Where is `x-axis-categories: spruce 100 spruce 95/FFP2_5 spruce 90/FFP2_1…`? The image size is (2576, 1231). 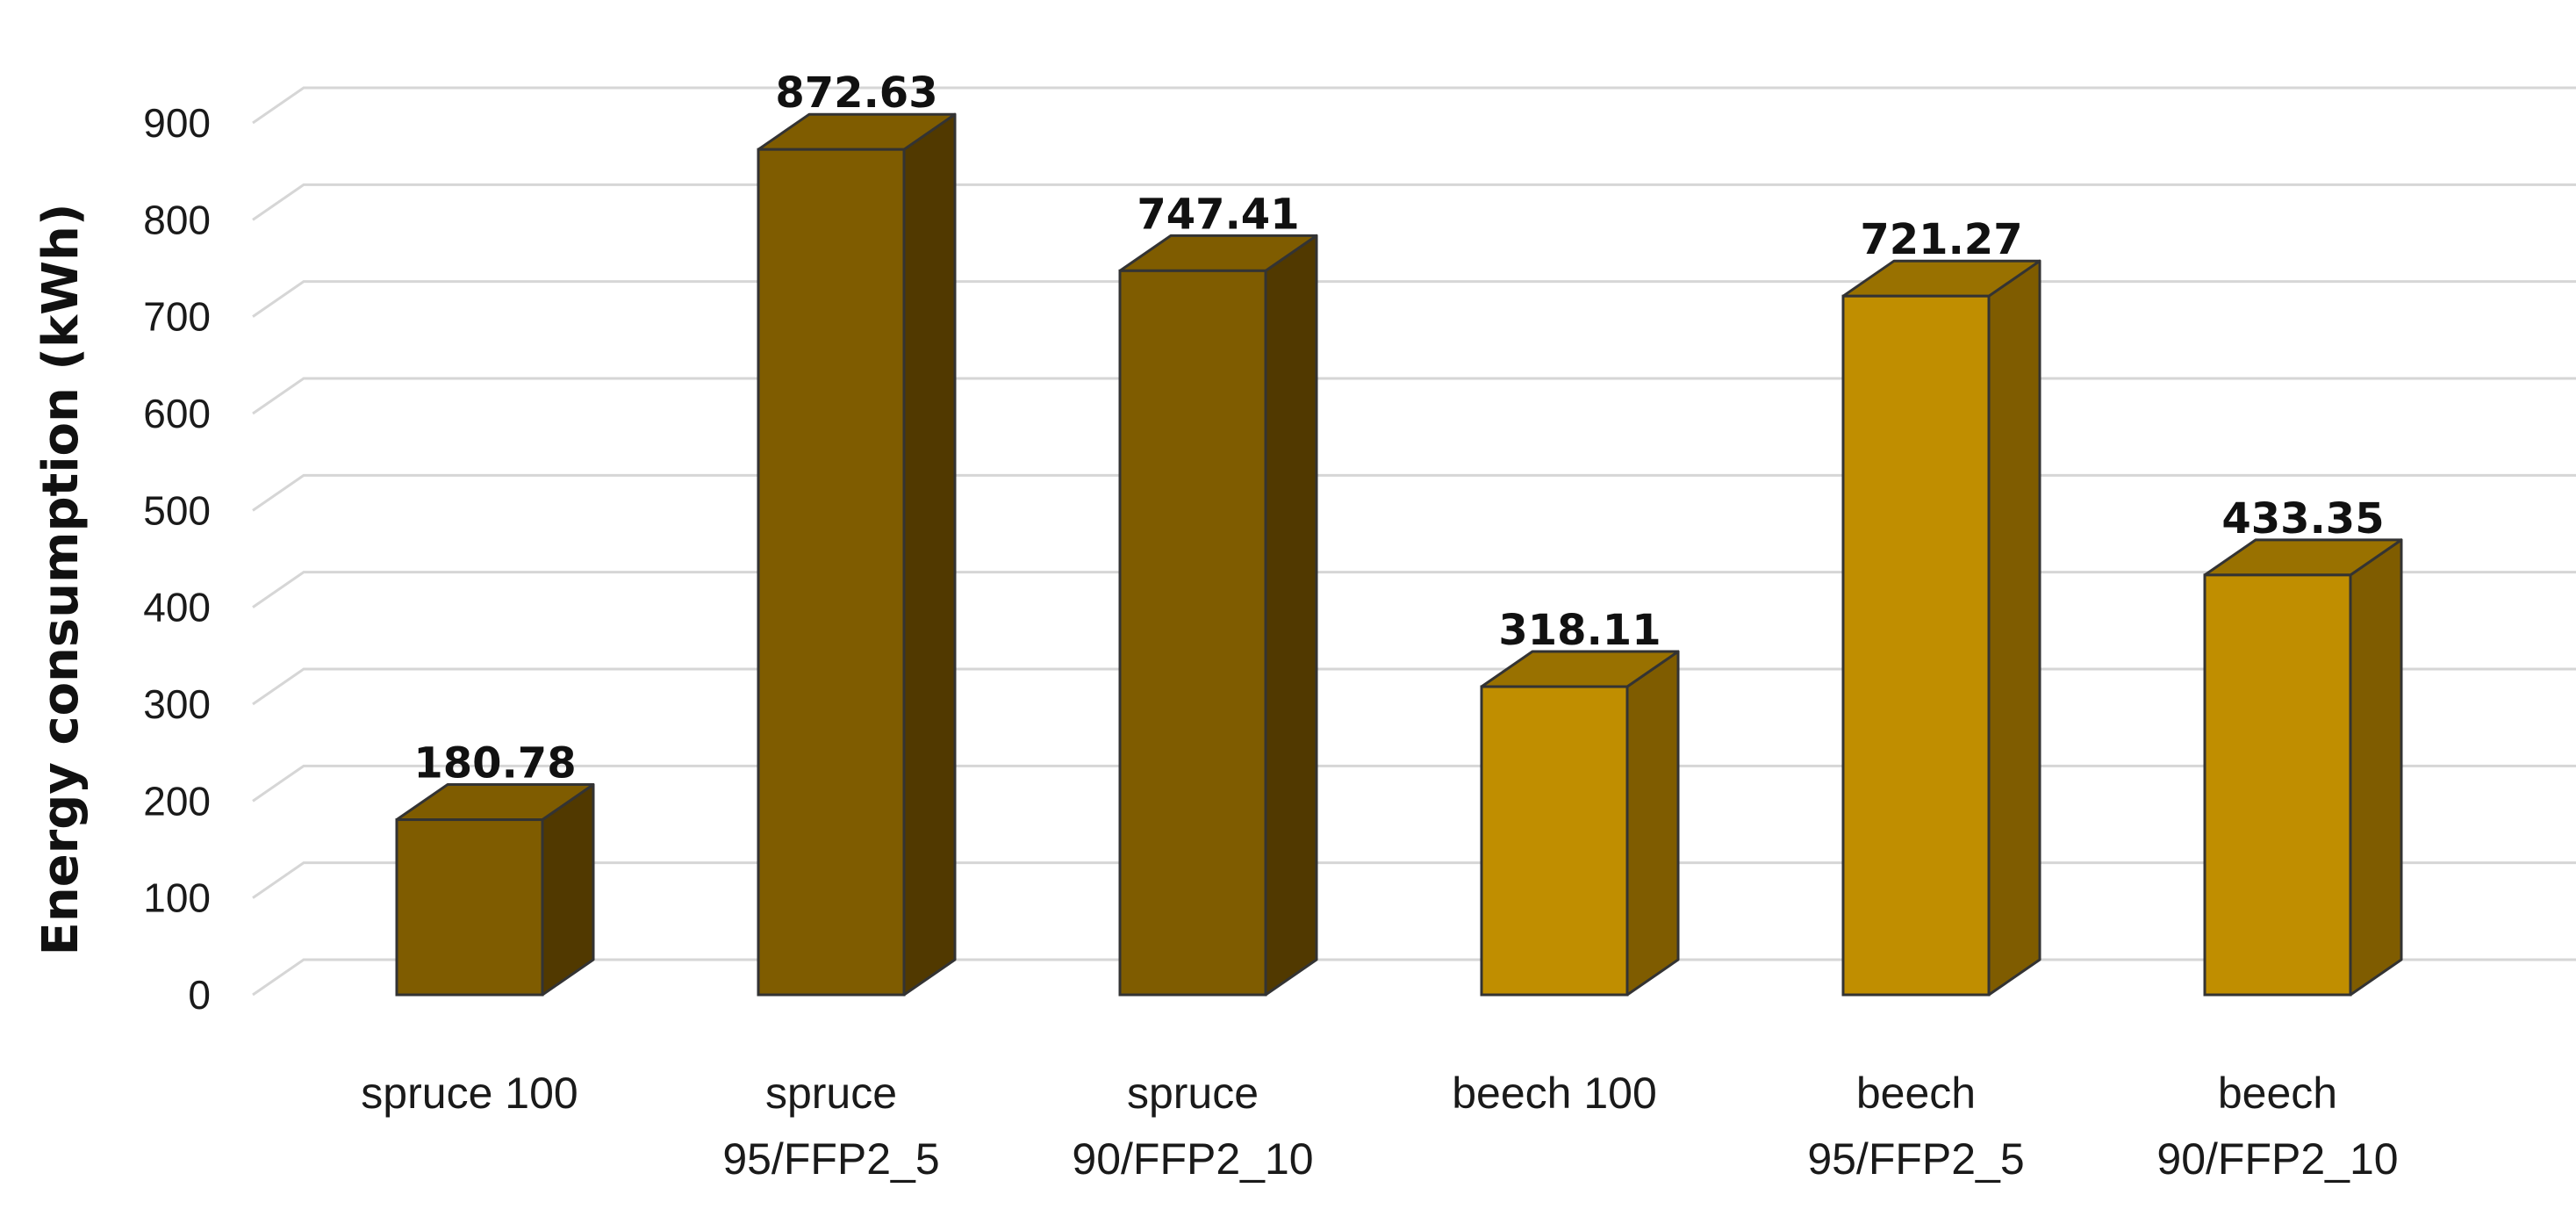
x-axis-categories: spruce 100 spruce 95/FFP2_5 spruce 90/FFP2_1… is located at coordinates (1380, 1126).